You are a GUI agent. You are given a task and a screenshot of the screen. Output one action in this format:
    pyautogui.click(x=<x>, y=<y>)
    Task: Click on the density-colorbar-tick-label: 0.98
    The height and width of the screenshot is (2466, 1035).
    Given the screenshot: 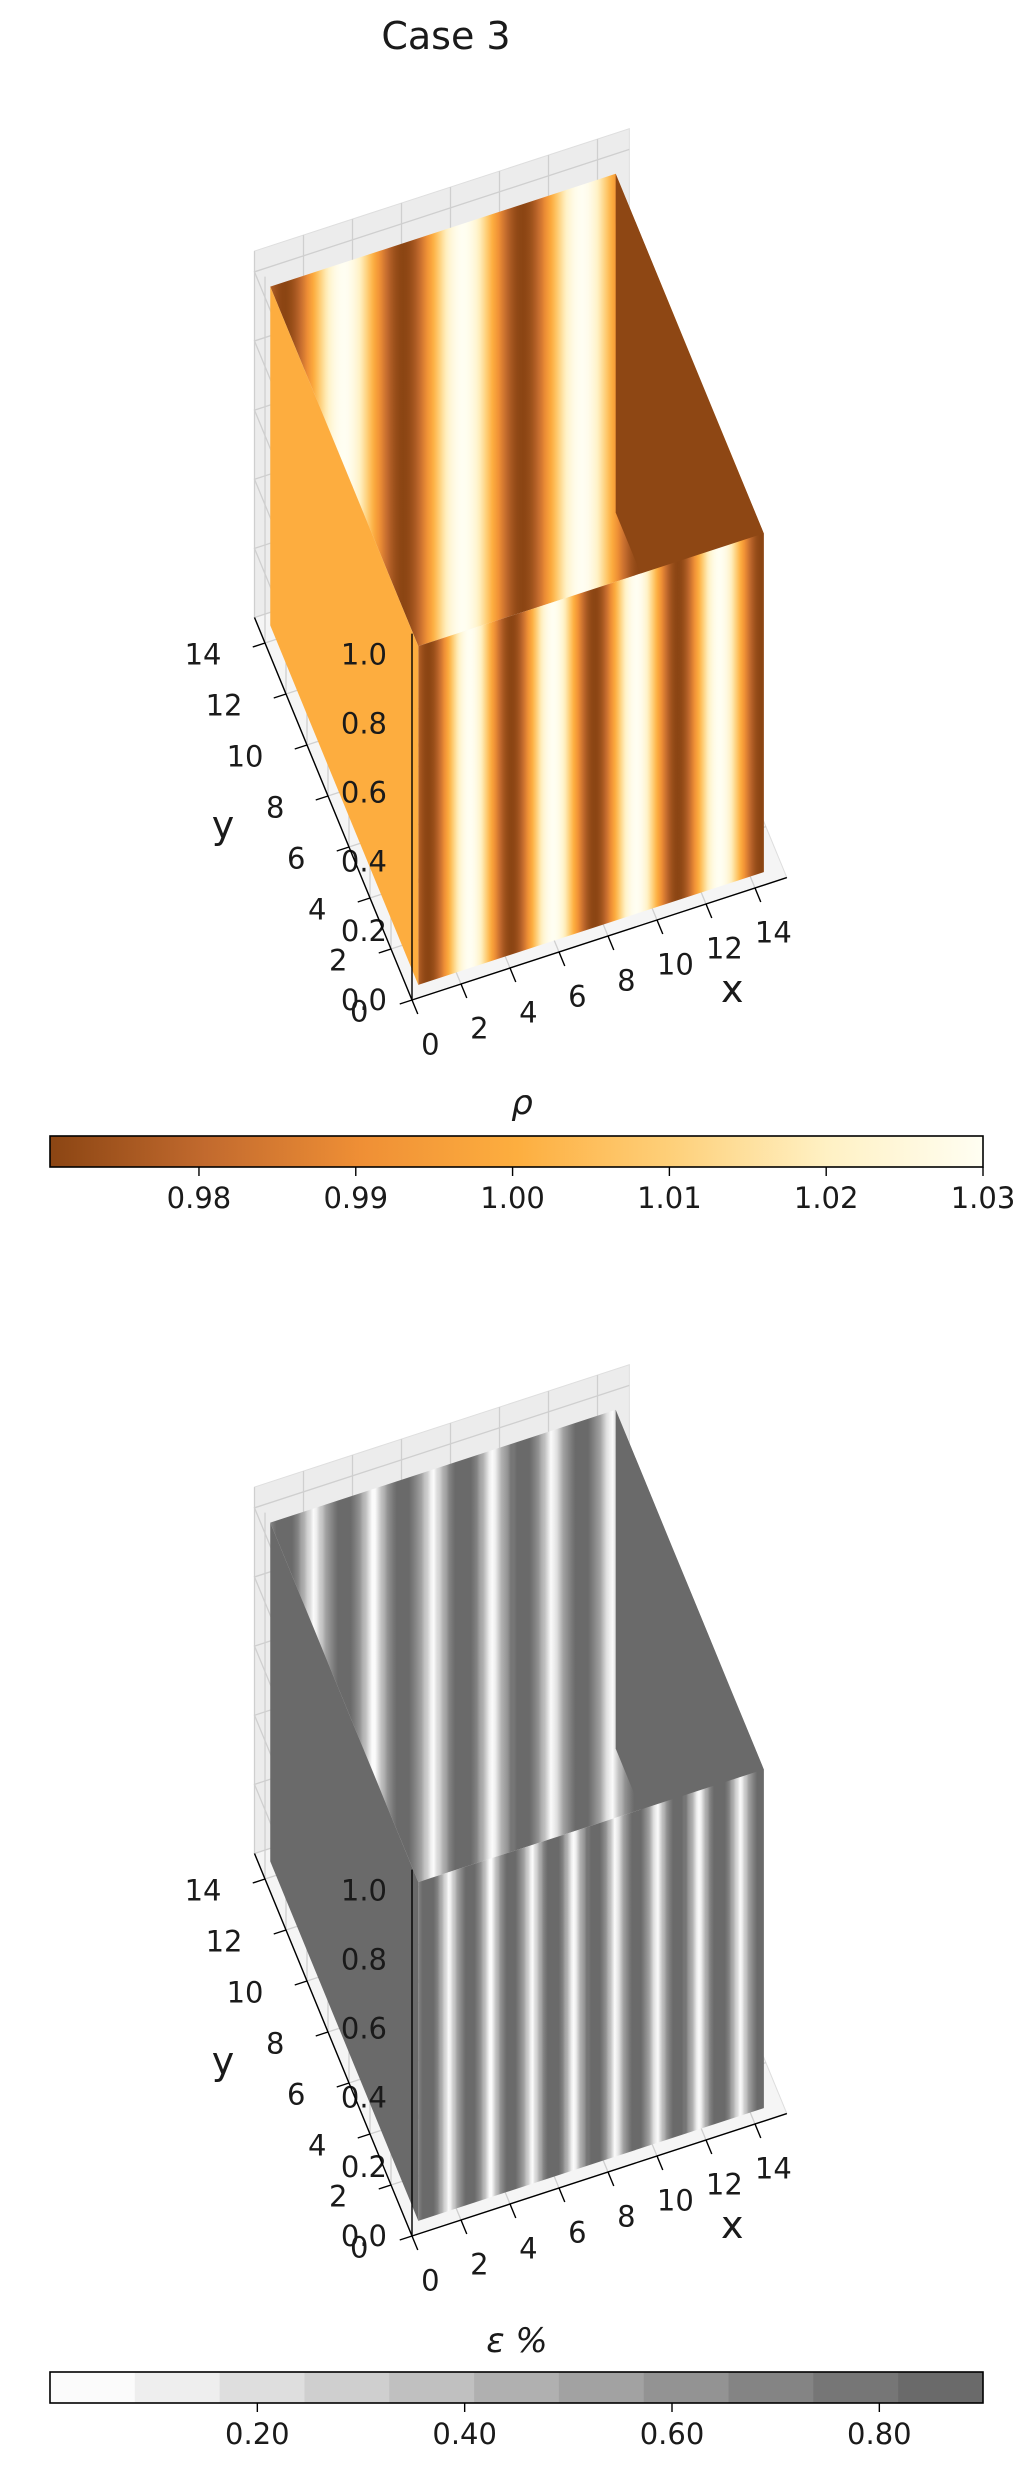 What is the action you would take?
    pyautogui.click(x=199, y=1198)
    